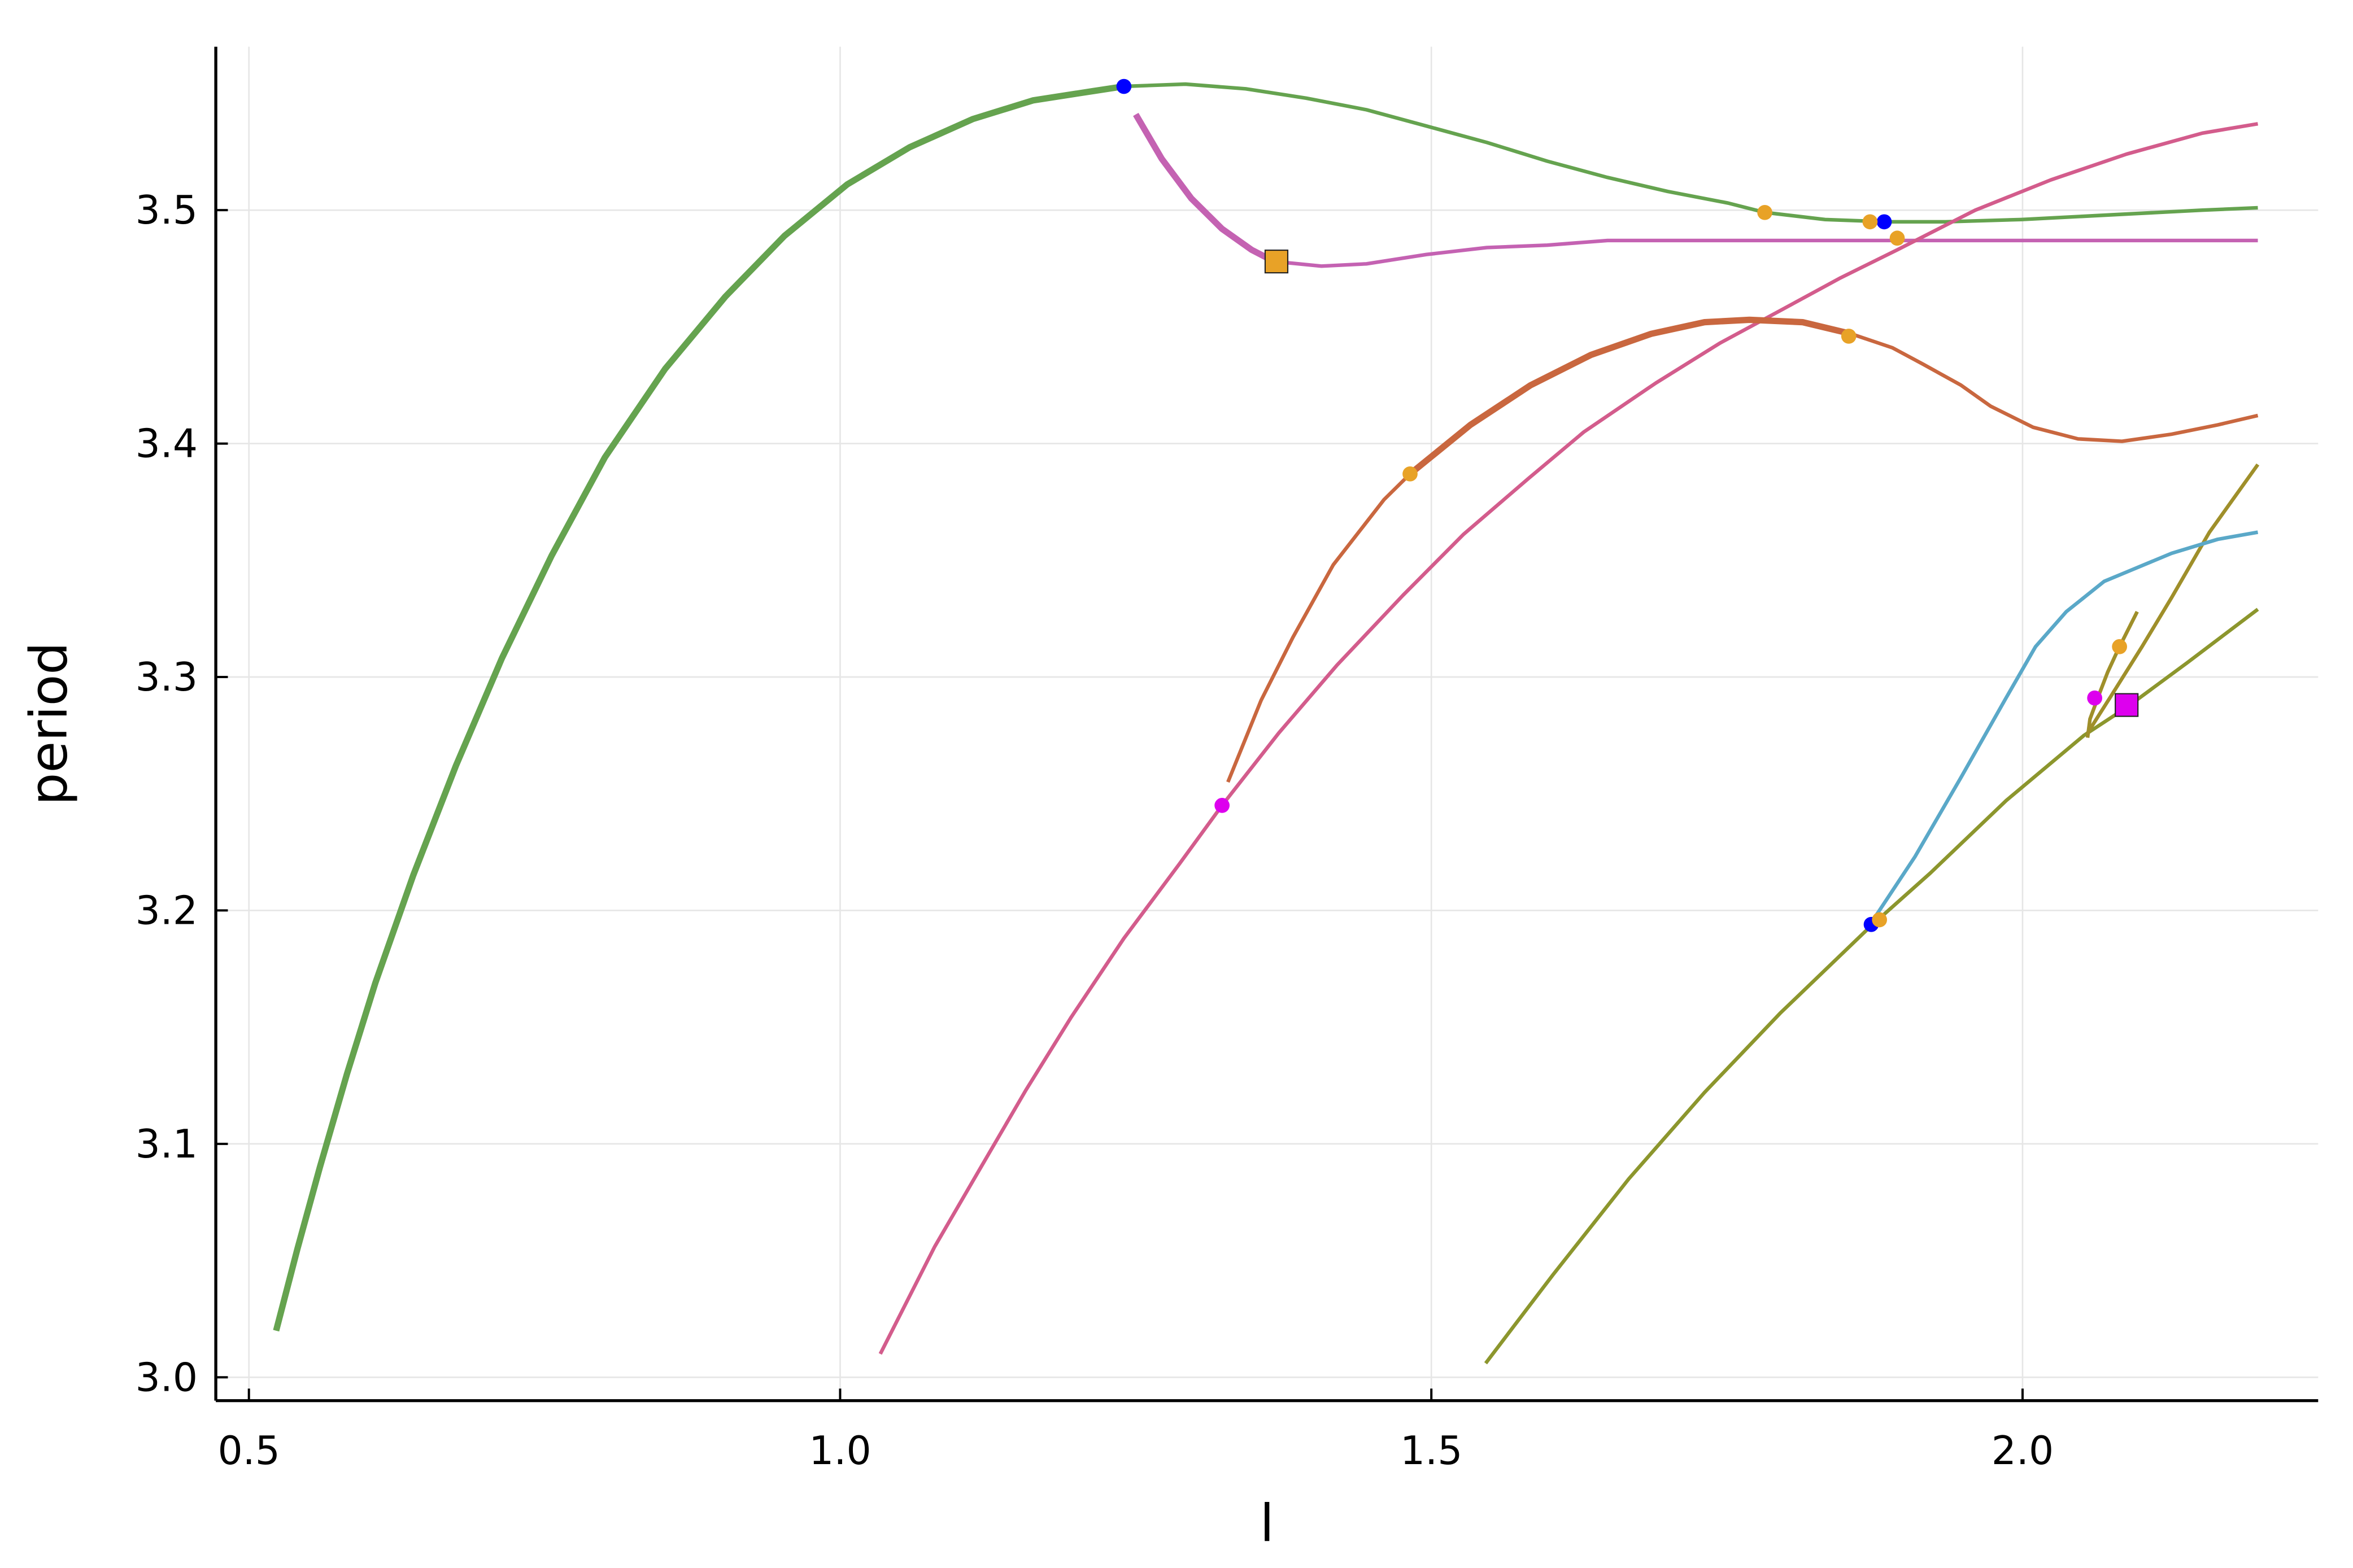 The width and height of the screenshot is (2353, 1568). I want to click on y-tick-label: 3.5, so click(167, 211).